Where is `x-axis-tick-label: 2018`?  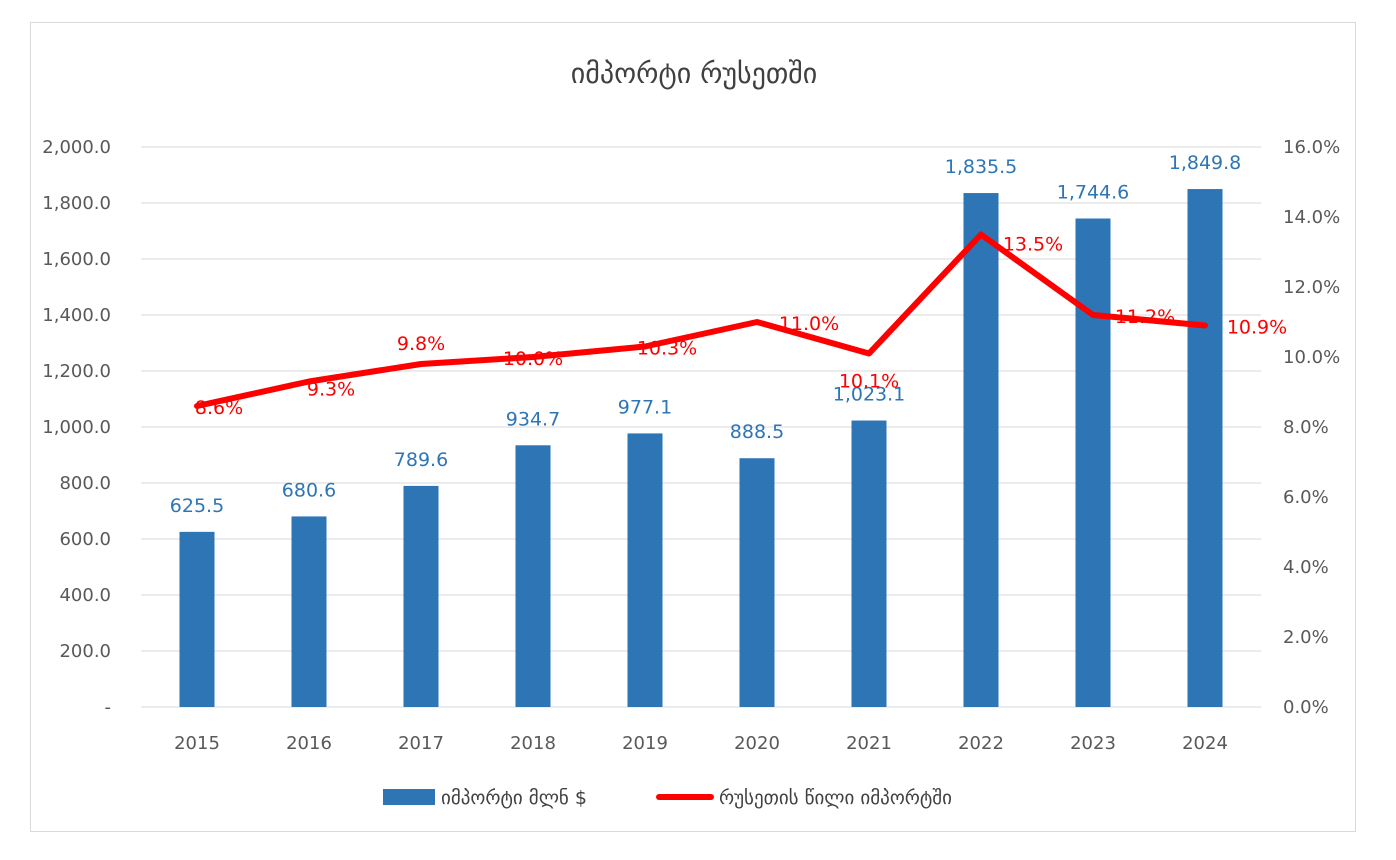 x-axis-tick-label: 2018 is located at coordinates (533, 743).